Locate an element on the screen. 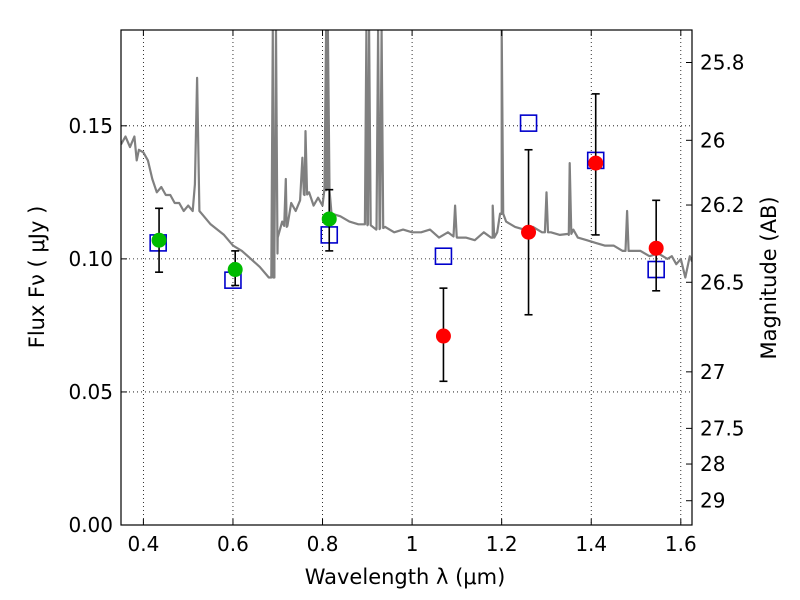 The image size is (800, 600). right-tick-label: 26.5 is located at coordinates (722, 282).